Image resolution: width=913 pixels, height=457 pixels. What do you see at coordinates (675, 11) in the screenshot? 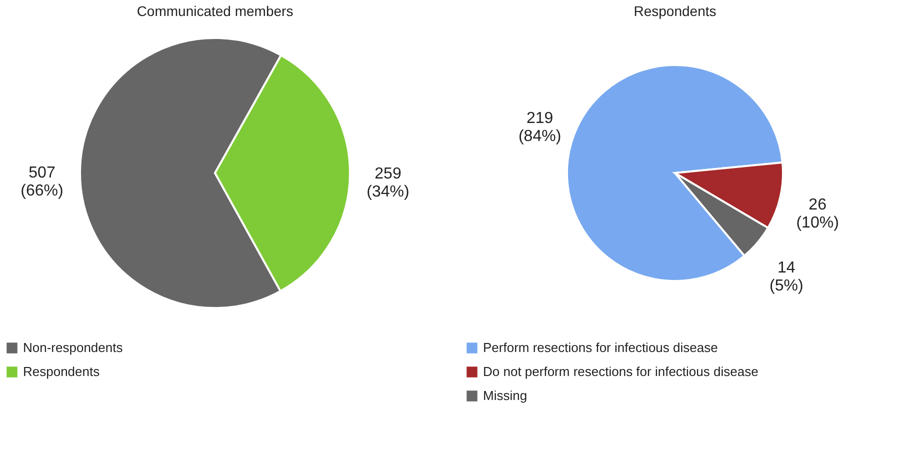
I see `chart-title: Respondents` at bounding box center [675, 11].